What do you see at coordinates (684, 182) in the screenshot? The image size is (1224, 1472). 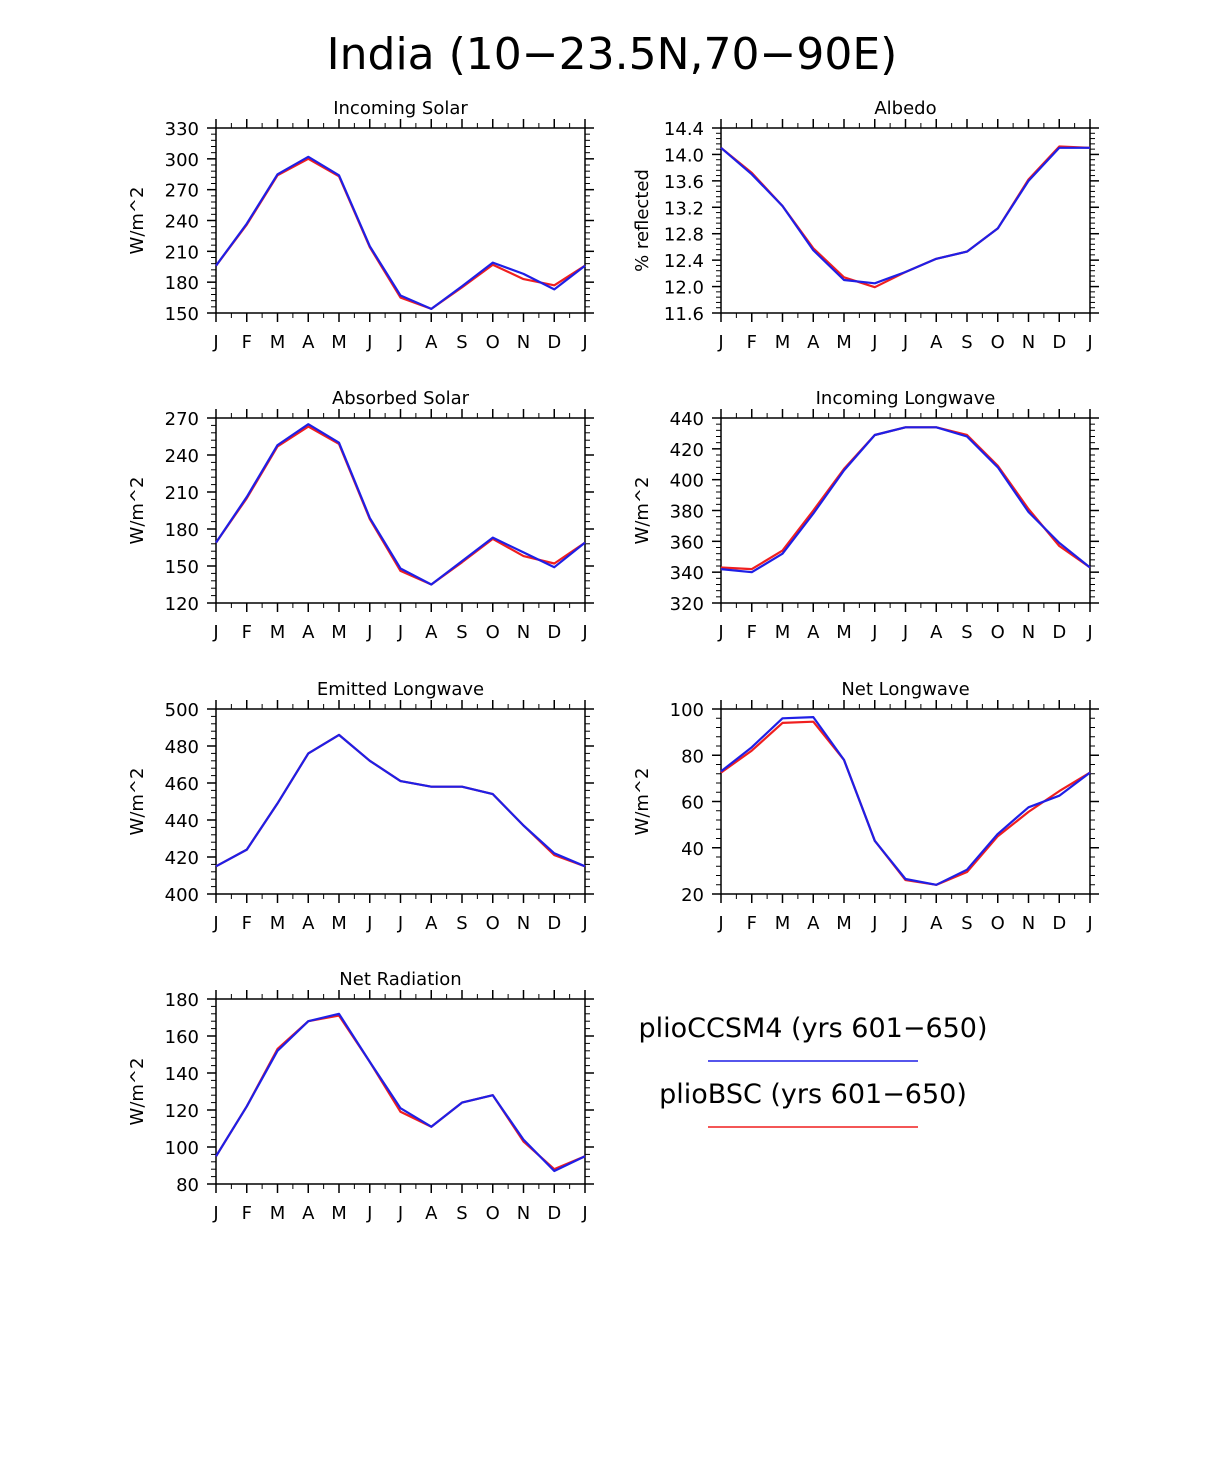 I see `y-tick-label: 13.6` at bounding box center [684, 182].